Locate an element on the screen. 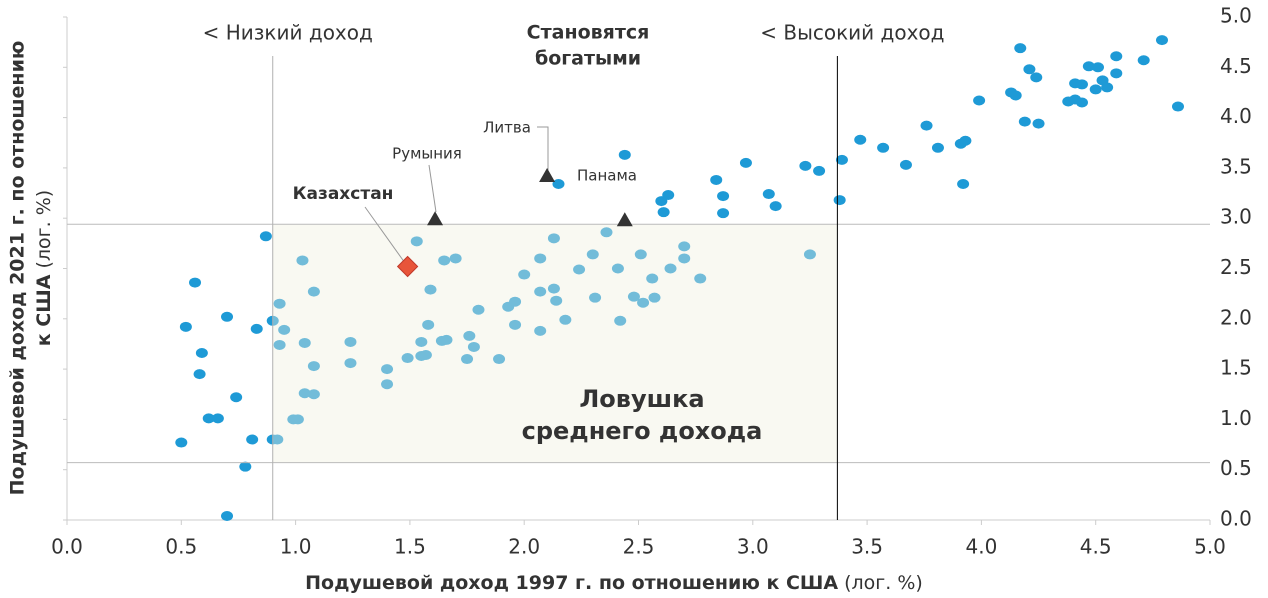  x-tick-label: 5.0 is located at coordinates (1210, 547).